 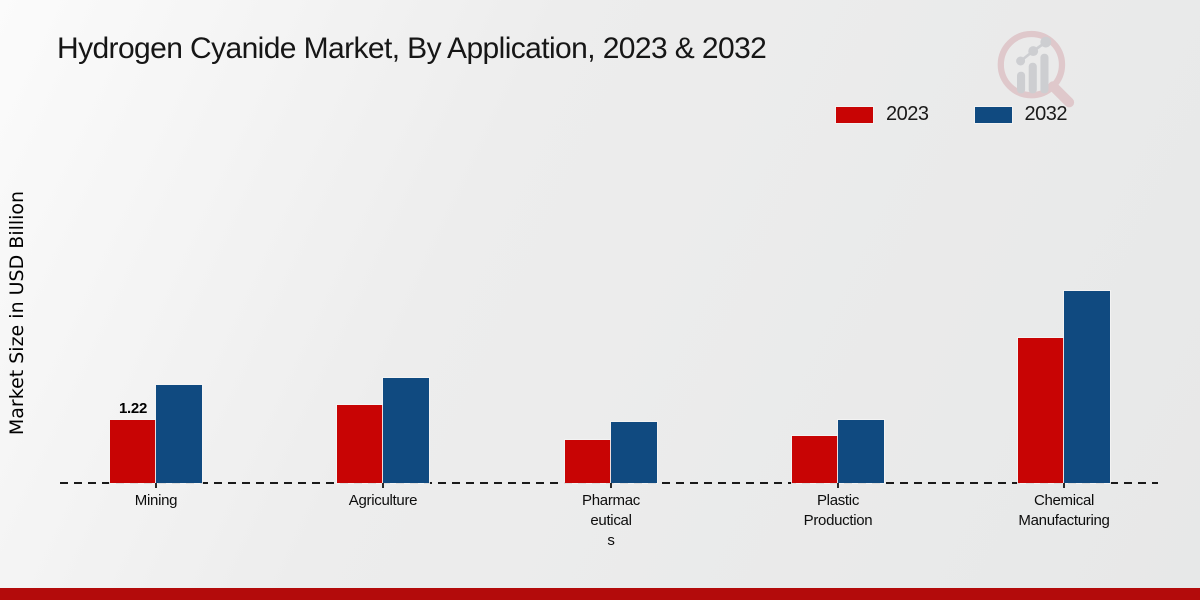 What do you see at coordinates (1087, 387) in the screenshot?
I see `bar-2032-chemical-manufacturing` at bounding box center [1087, 387].